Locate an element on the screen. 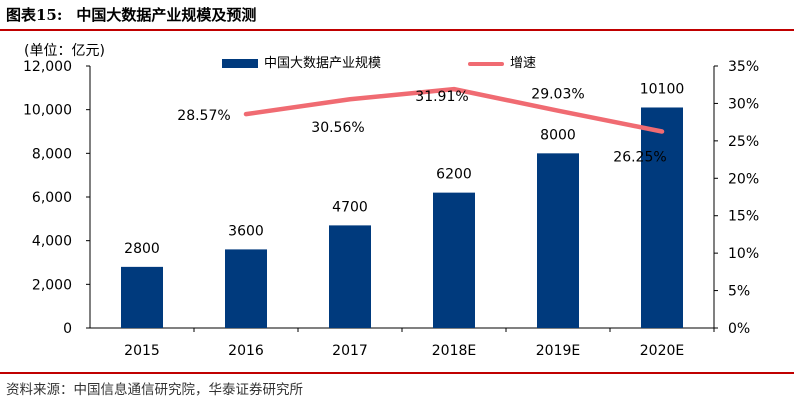  x-tick-label: 2019E is located at coordinates (558, 351).